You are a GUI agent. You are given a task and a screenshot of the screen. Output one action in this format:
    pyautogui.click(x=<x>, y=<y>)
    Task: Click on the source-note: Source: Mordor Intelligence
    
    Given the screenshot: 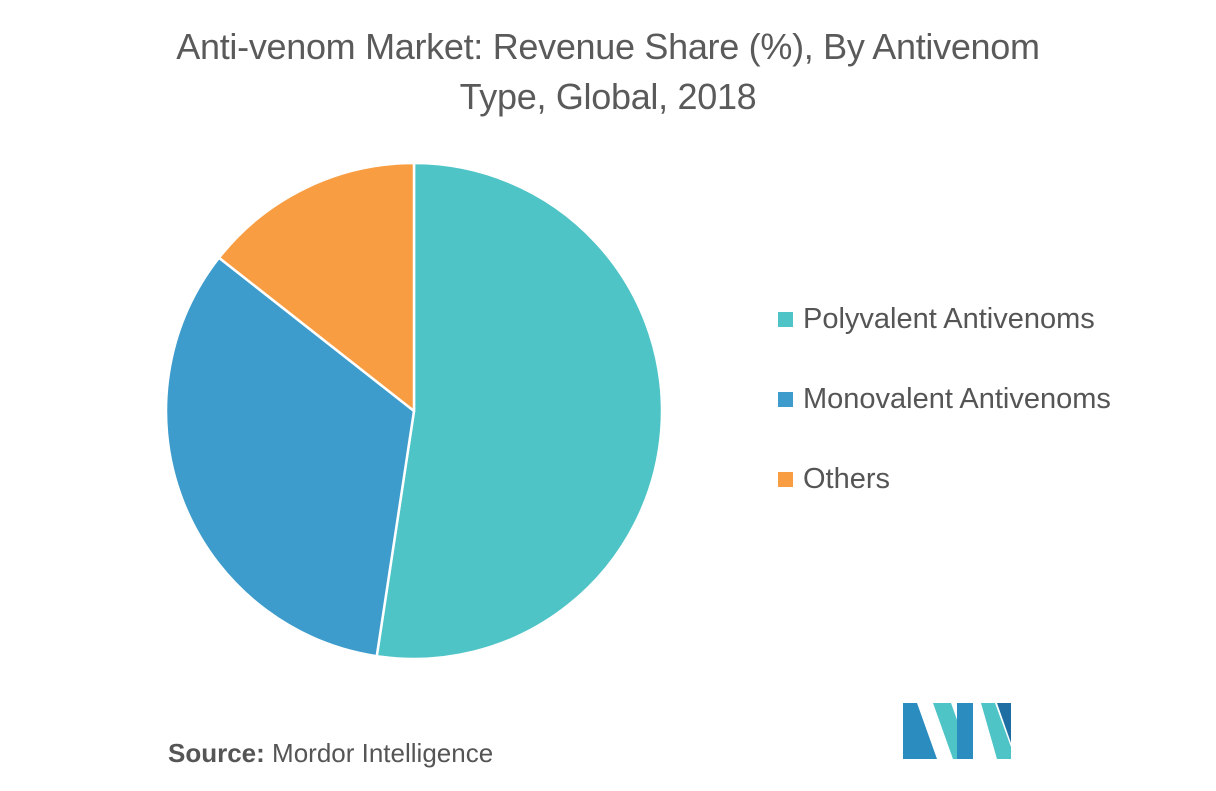 What is the action you would take?
    pyautogui.click(x=330, y=753)
    